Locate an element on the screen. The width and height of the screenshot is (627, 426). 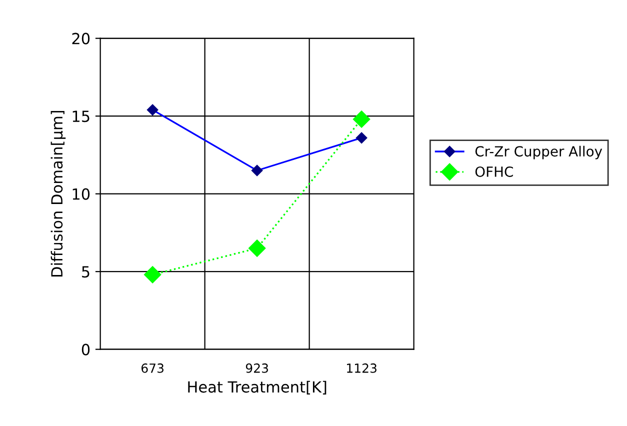
y-axis-title: Diffusion Domain[μm] is located at coordinates (58, 193).